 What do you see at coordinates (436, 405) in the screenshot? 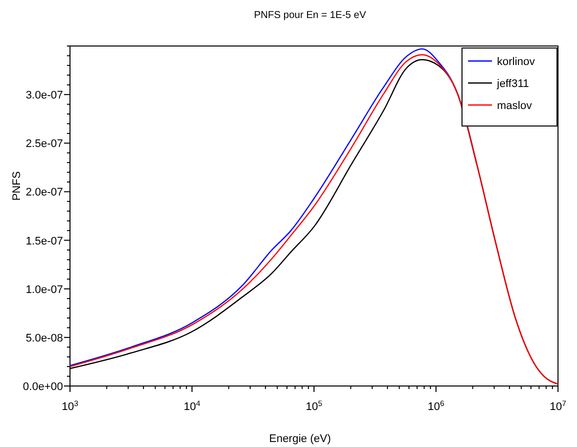
I see `x-tick-label: 10$^{6}$` at bounding box center [436, 405].